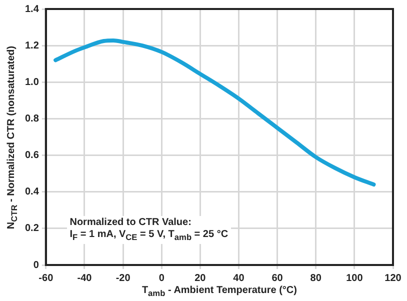 This screenshot has height=301, width=407. Describe the element at coordinates (84, 278) in the screenshot. I see `x-tick-label: -40` at that location.